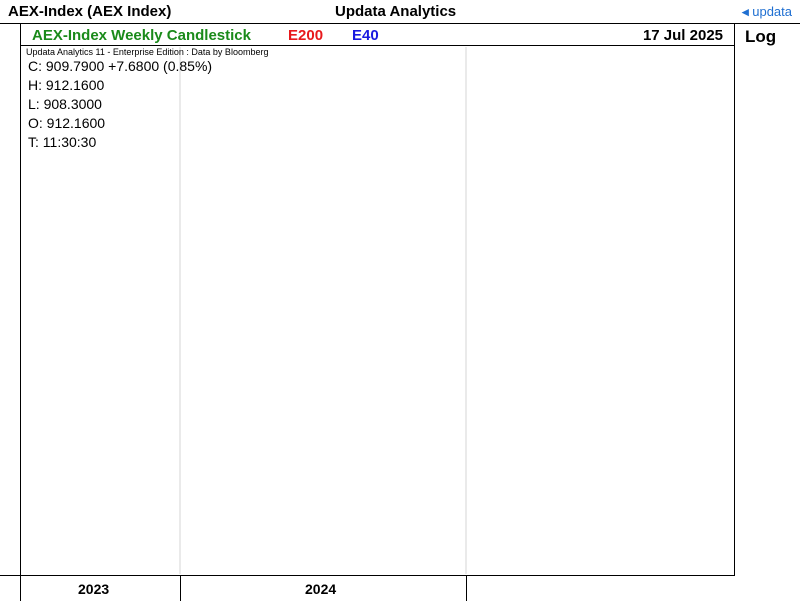 This screenshot has height=601, width=800. I want to click on chart-date: 17 Jul 2025, so click(682, 35).